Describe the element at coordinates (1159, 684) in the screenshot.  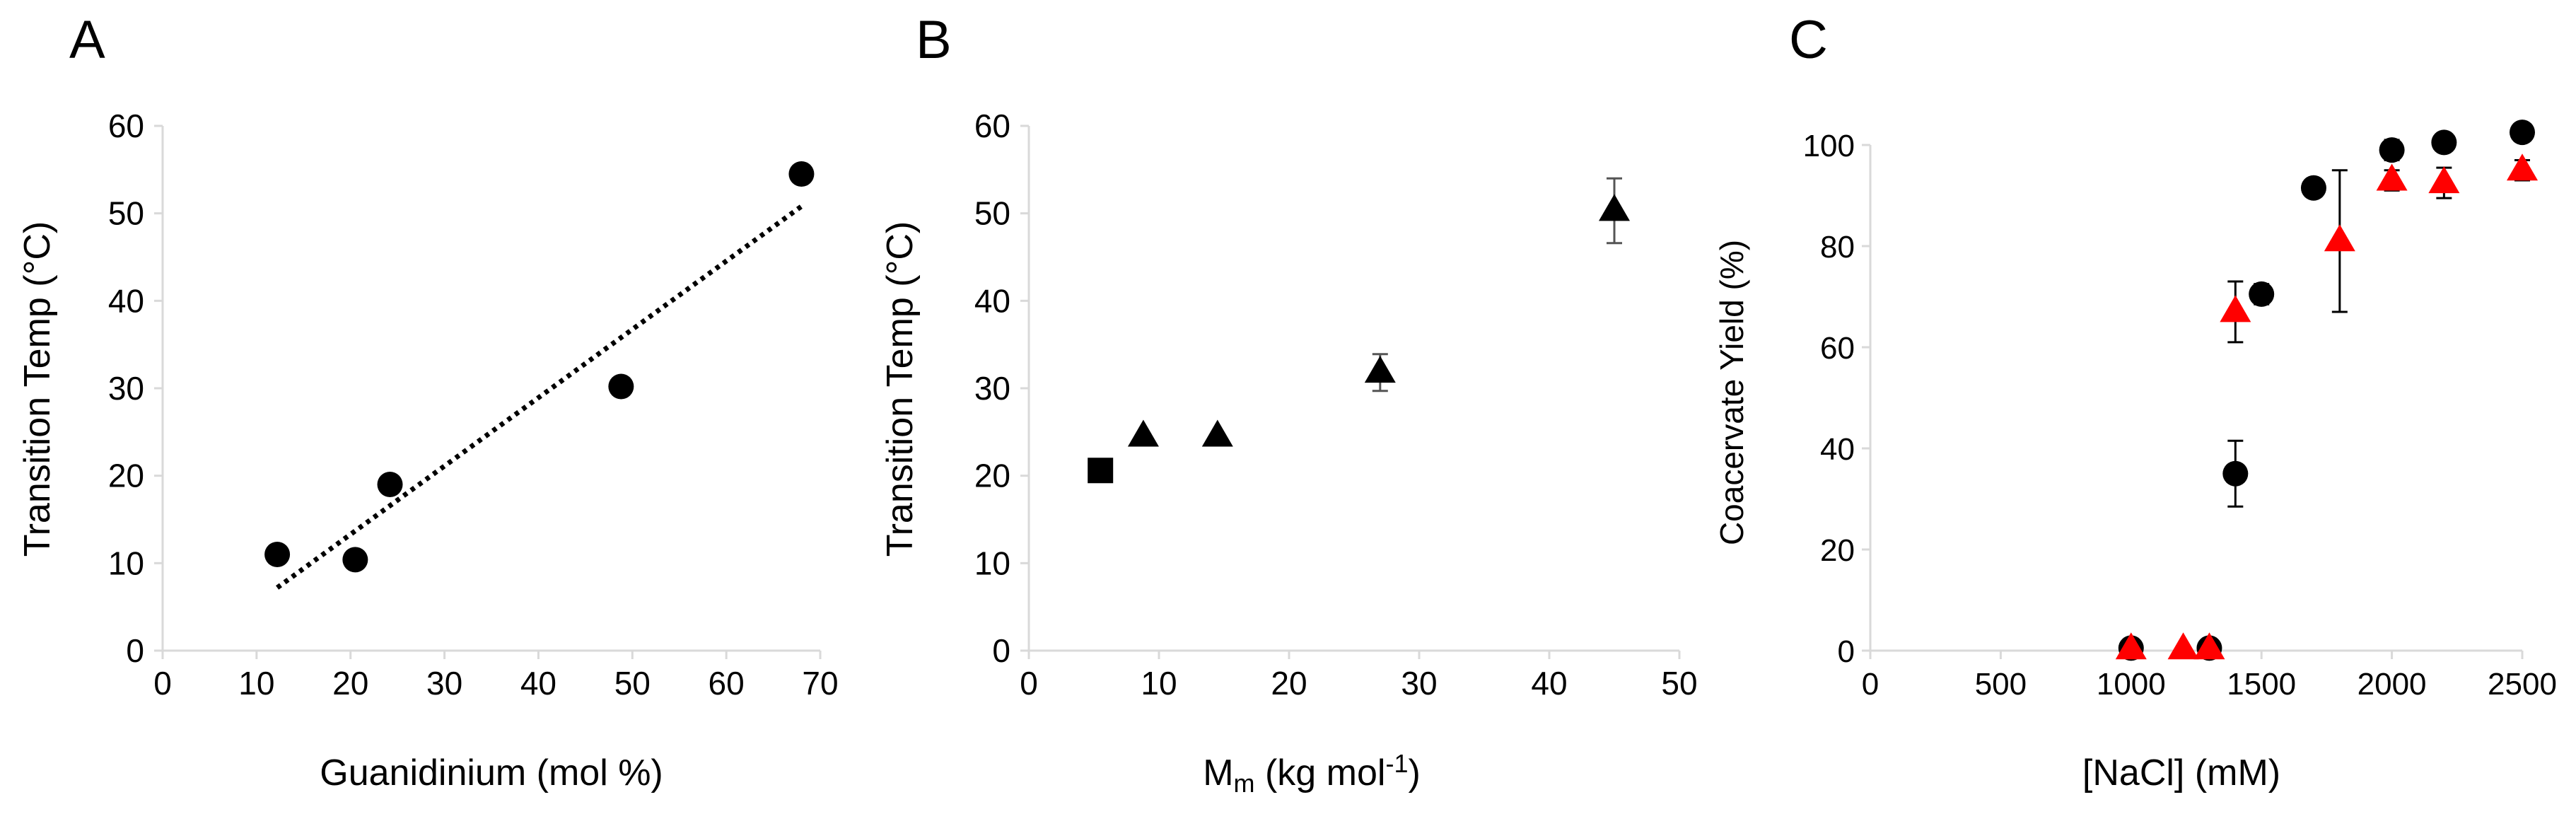
I see `chart-b-x-tick-label: 10` at that location.